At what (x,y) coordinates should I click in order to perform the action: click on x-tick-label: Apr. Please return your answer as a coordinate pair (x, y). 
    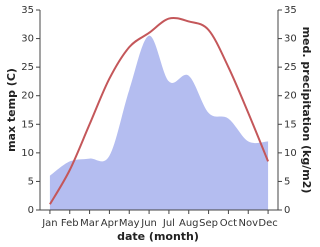
    Looking at the image, I should click on (110, 223).